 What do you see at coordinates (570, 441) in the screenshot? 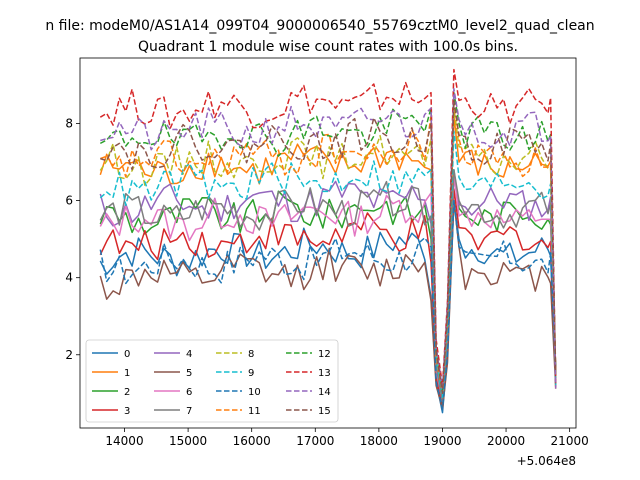
I see `x-tick-label: 21000` at bounding box center [570, 441].